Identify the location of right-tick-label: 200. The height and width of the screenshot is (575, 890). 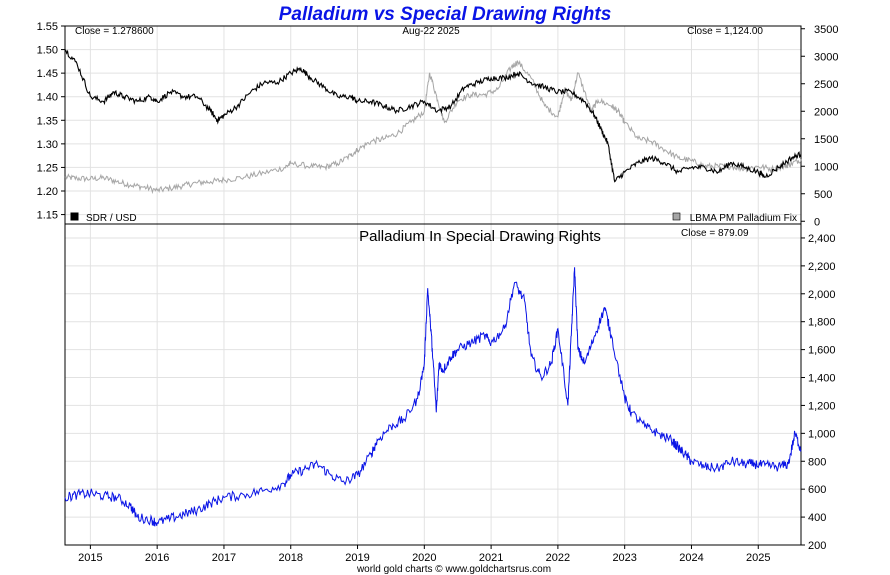
(817, 546).